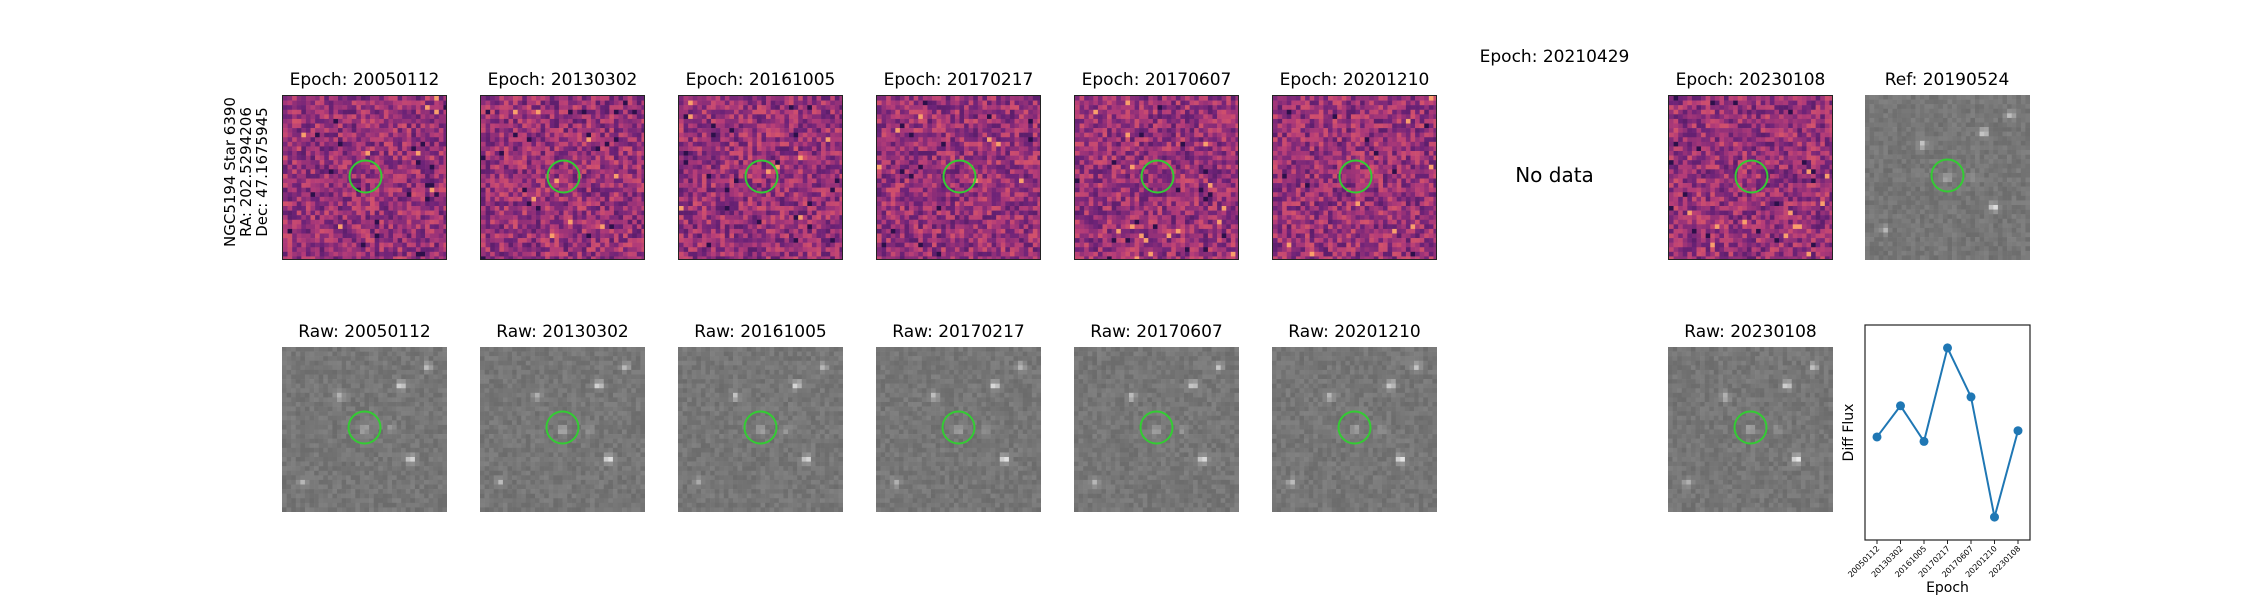  Describe the element at coordinates (958, 80) in the screenshot. I see `epoch-title: Epoch: 20170217` at that location.